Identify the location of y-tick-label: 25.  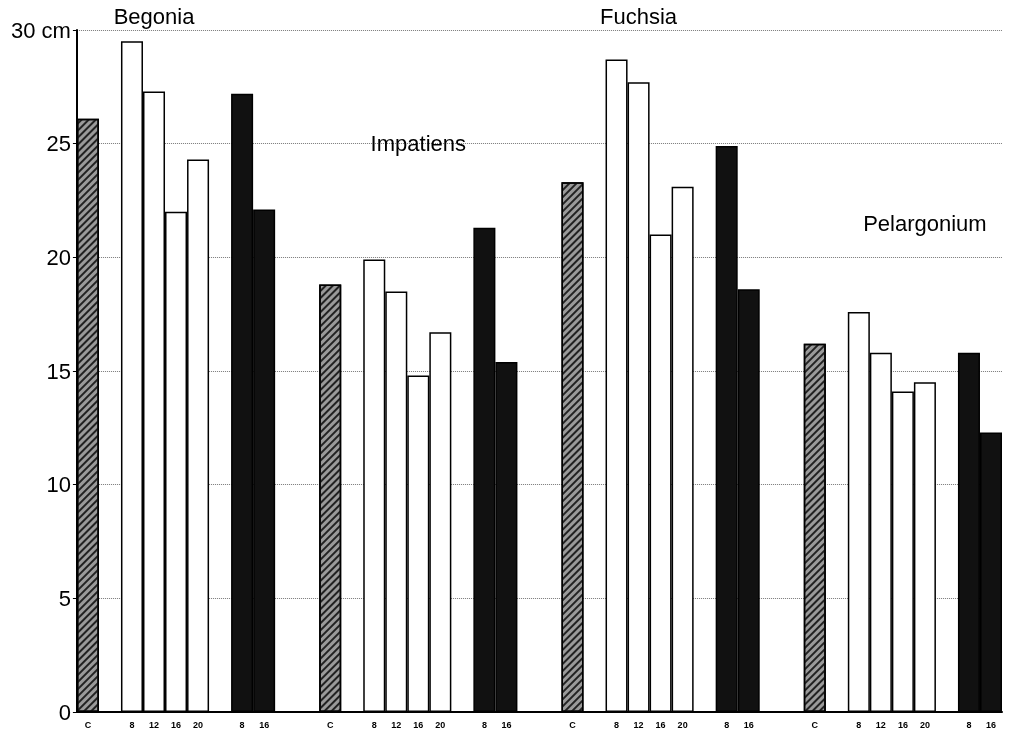
(58, 144).